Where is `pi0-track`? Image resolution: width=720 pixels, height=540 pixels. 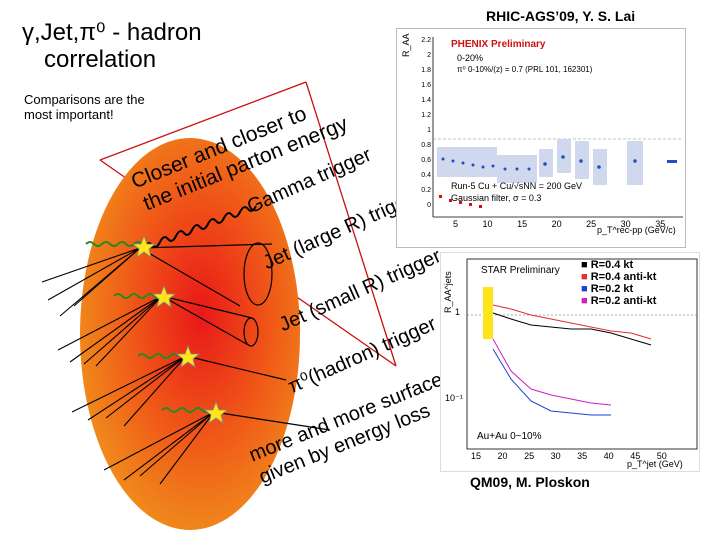
pi0-track is located at coordinates (236, 368).